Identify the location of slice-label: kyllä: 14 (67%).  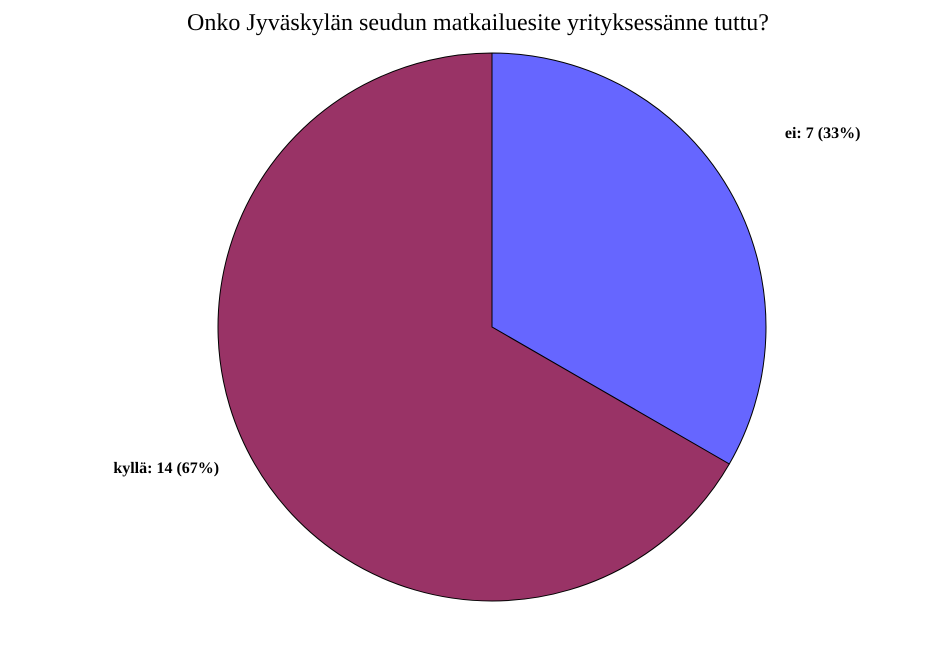
(166, 469).